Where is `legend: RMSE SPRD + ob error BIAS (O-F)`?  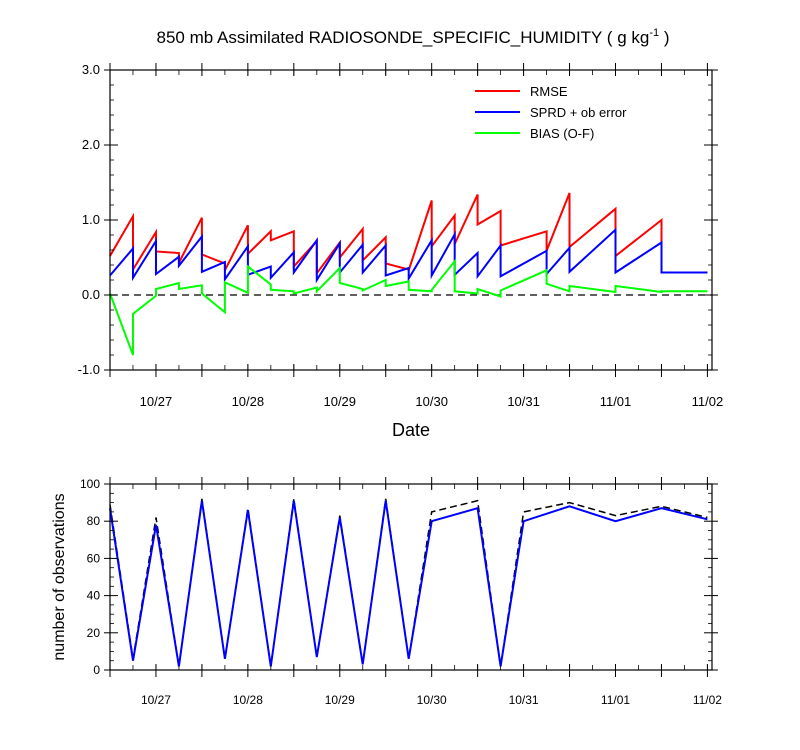
legend: RMSE SPRD + ob error BIAS (O-F) is located at coordinates (551, 112).